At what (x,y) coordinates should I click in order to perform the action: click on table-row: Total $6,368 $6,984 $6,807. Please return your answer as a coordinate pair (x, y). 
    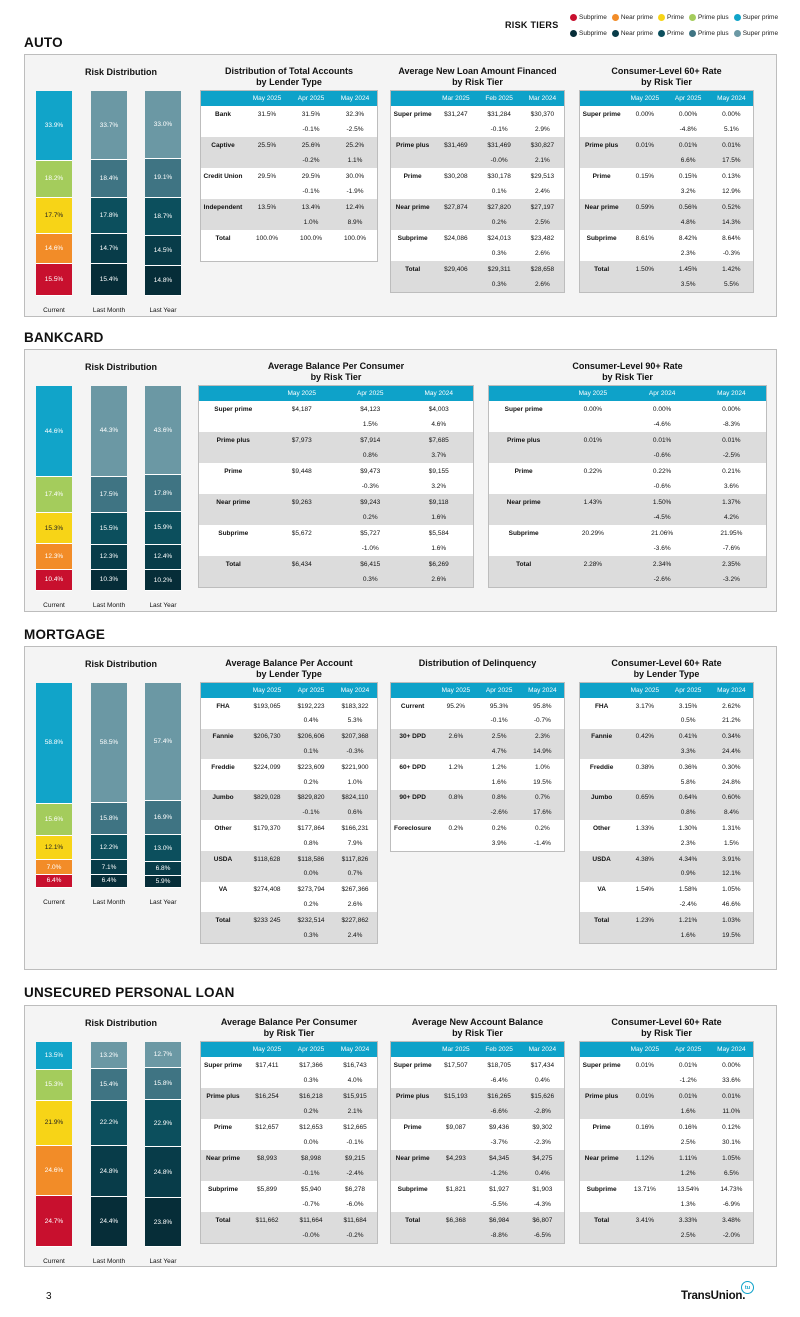
    Looking at the image, I should click on (477, 1220).